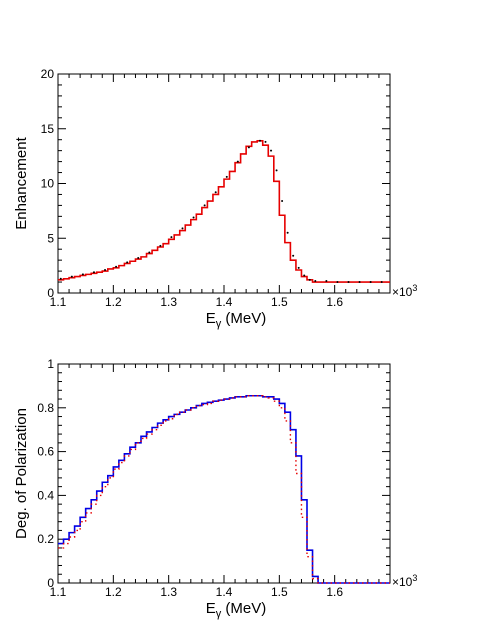 This screenshot has height=627, width=485. Describe the element at coordinates (58, 592) in the screenshot. I see `polarization-x-tick-label: 1.1` at that location.